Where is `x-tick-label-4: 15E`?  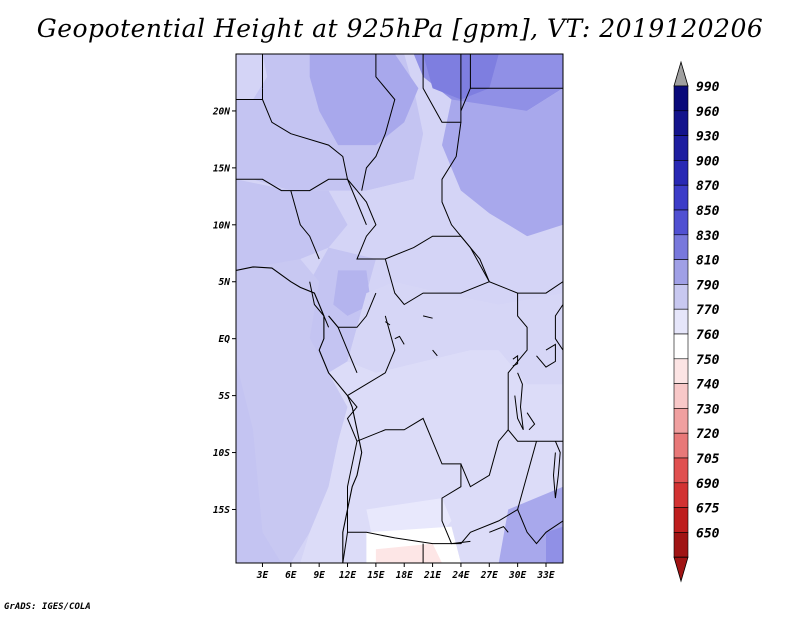 x-tick-label-4: 15E is located at coordinates (375, 575).